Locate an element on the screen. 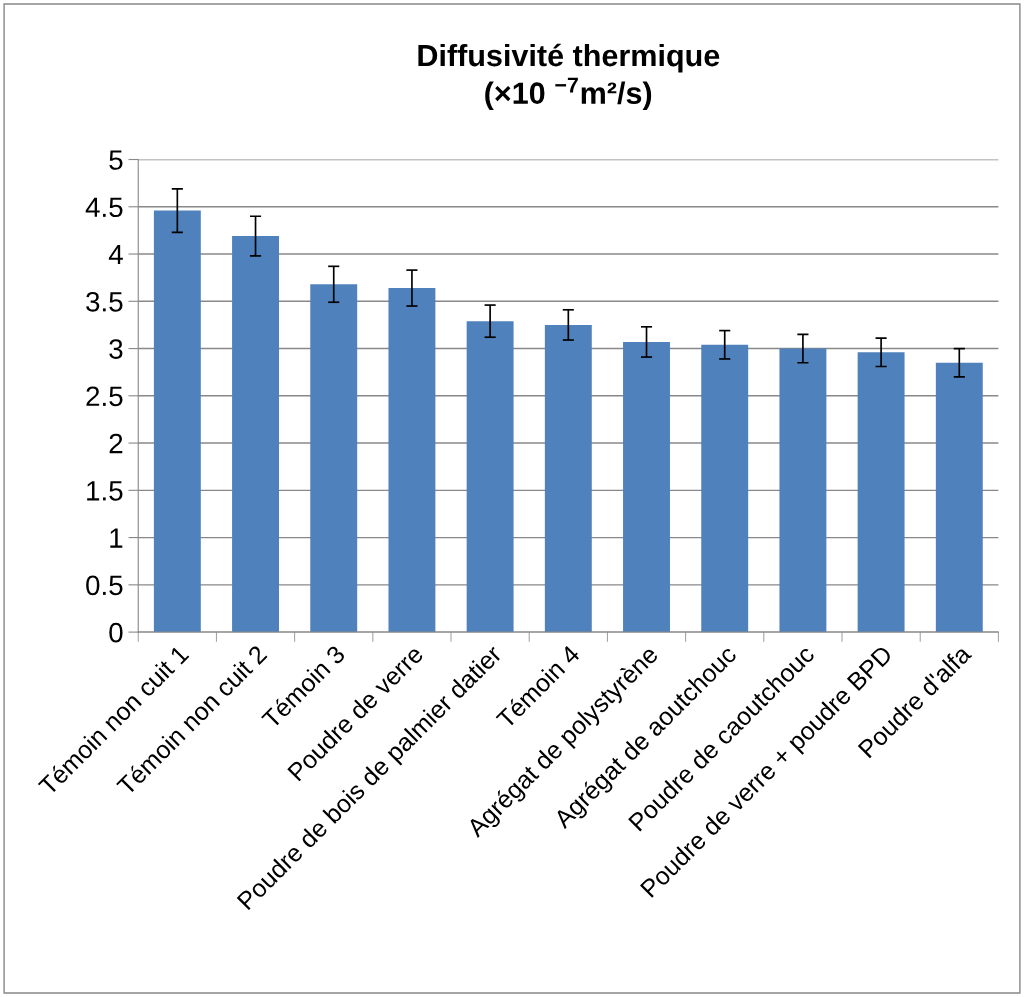 The width and height of the screenshot is (1024, 997). y-tick-label: 5 is located at coordinates (116, 160).